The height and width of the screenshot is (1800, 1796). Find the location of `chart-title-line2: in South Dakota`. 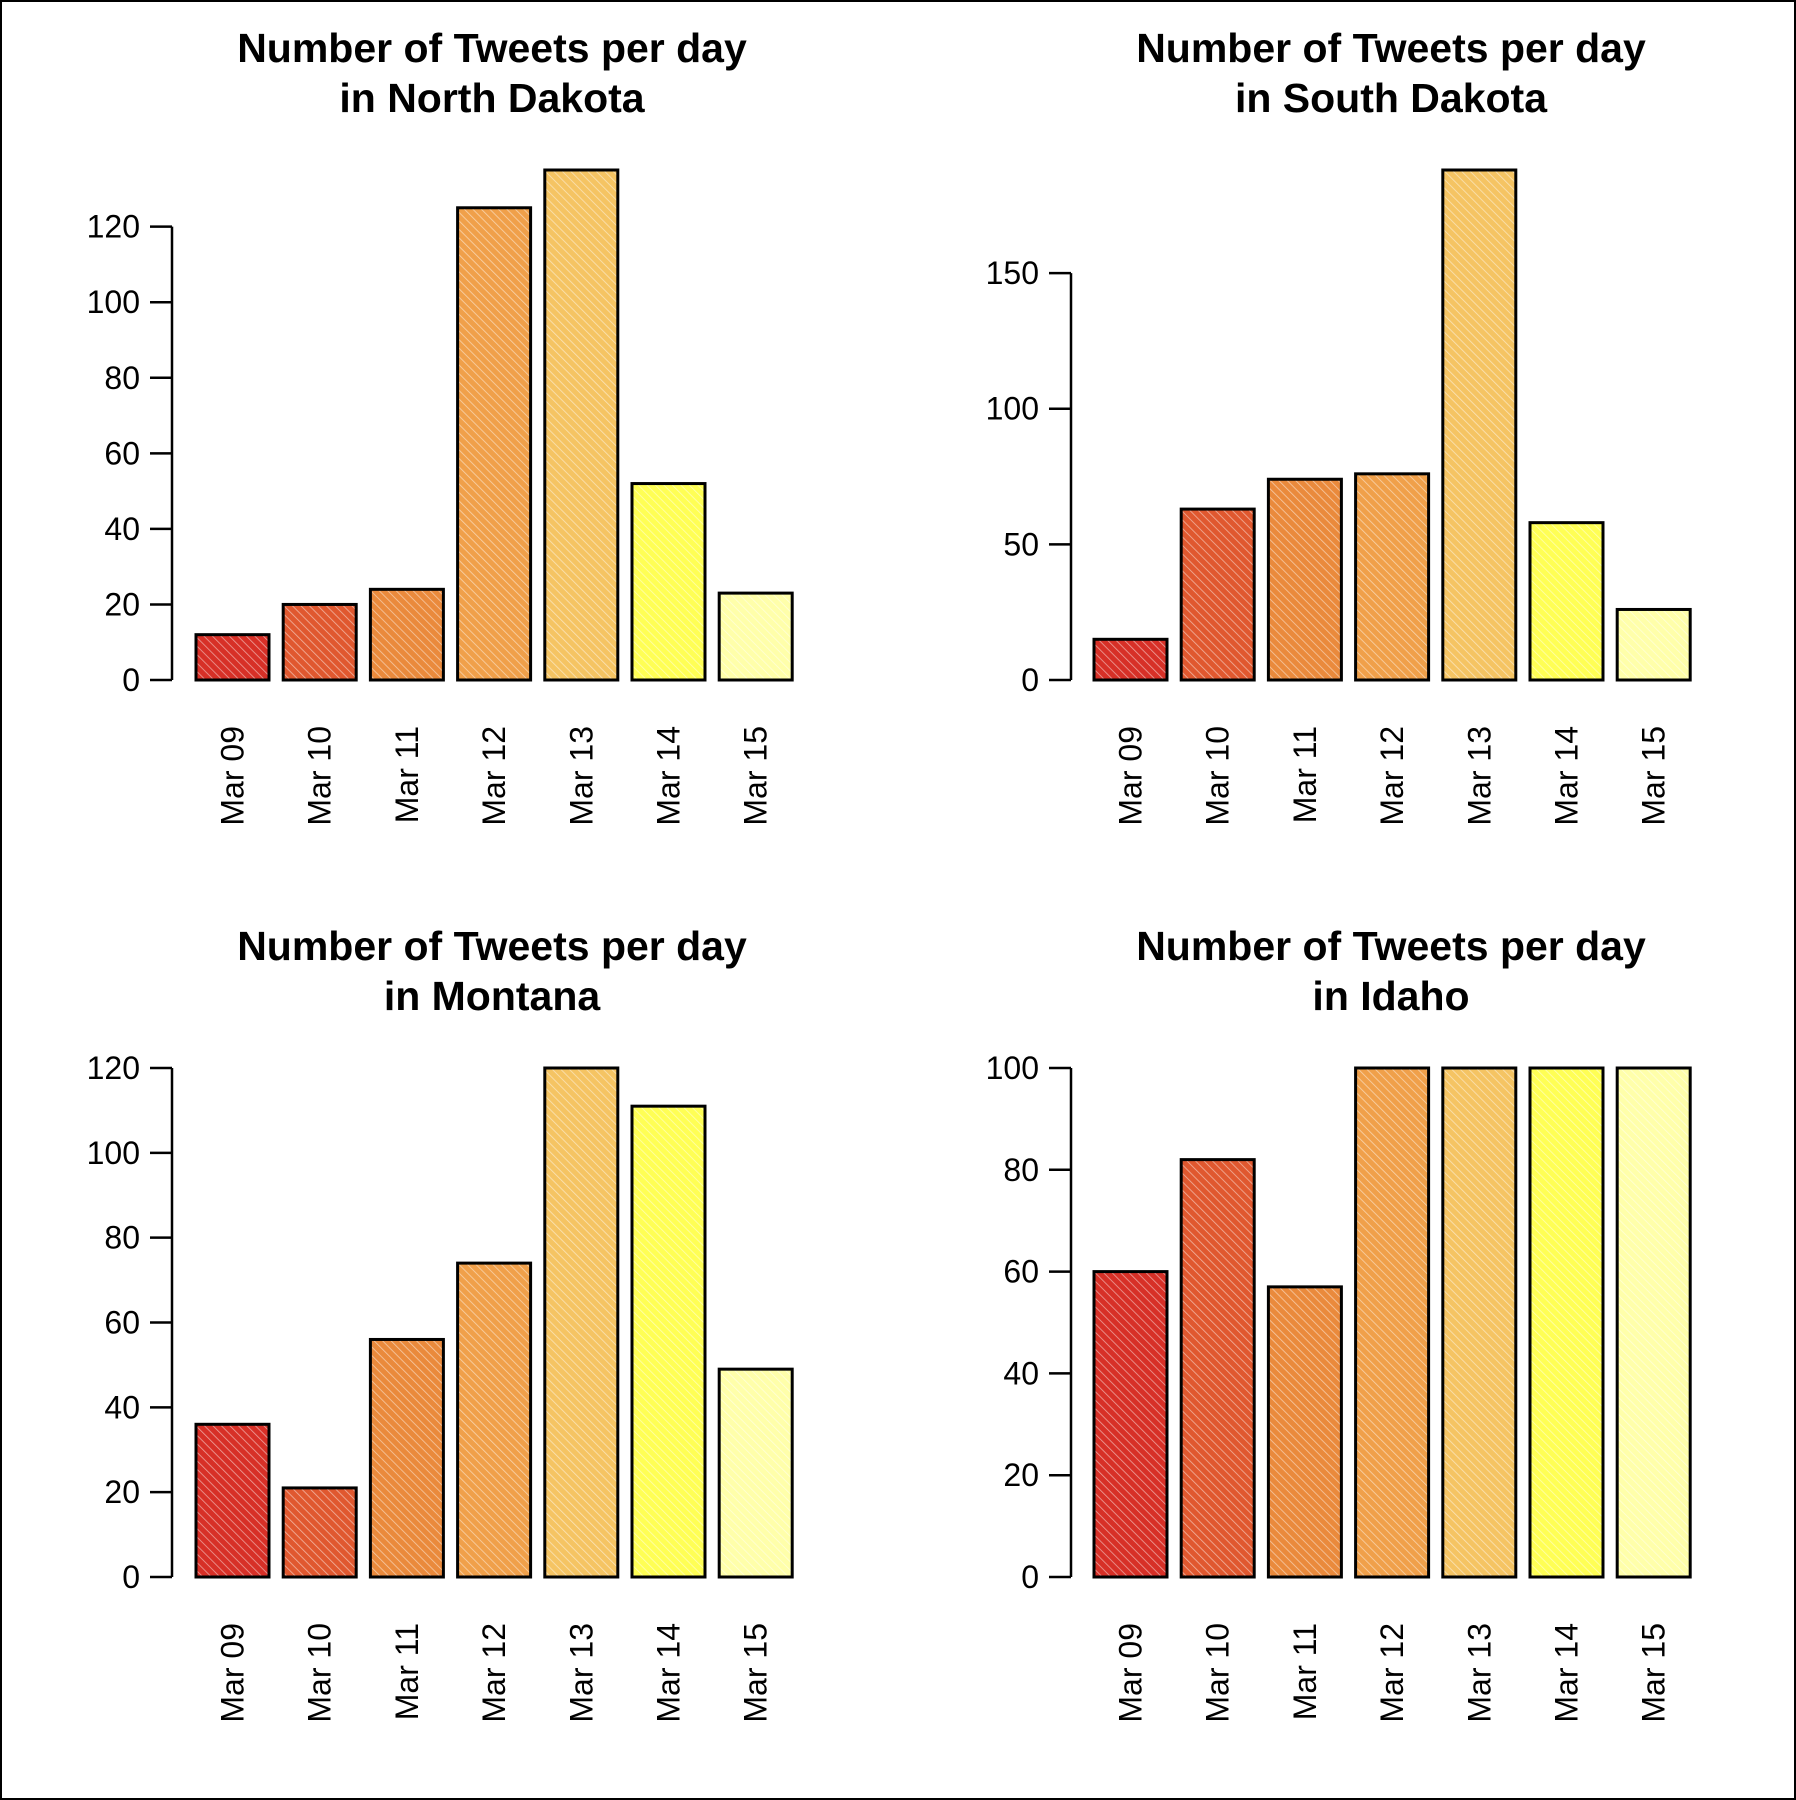

chart-title-line2: in South Dakota is located at coordinates (1391, 98).